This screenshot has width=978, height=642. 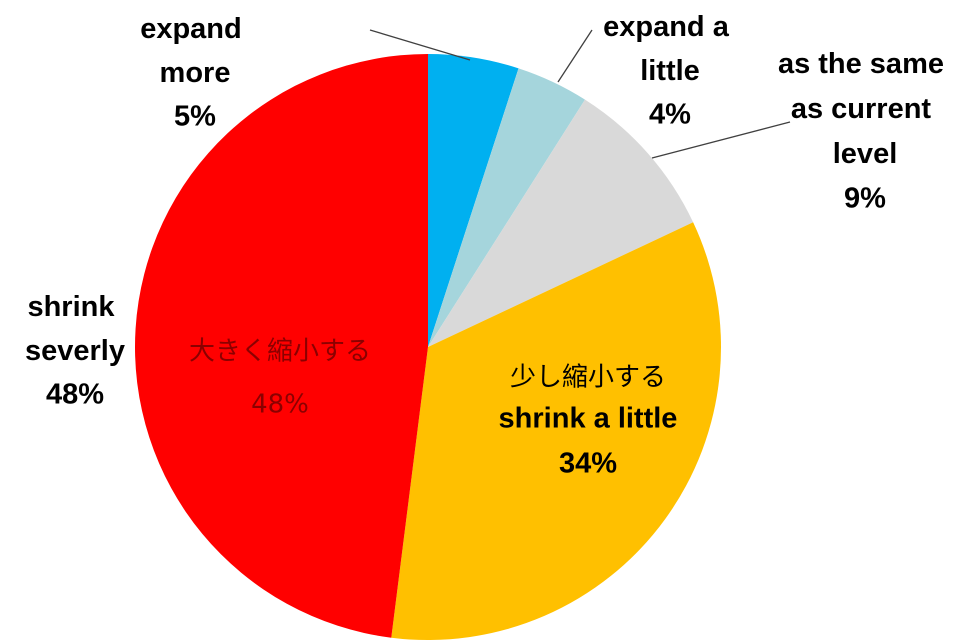 What do you see at coordinates (75, 395) in the screenshot?
I see `value-label: 48%` at bounding box center [75, 395].